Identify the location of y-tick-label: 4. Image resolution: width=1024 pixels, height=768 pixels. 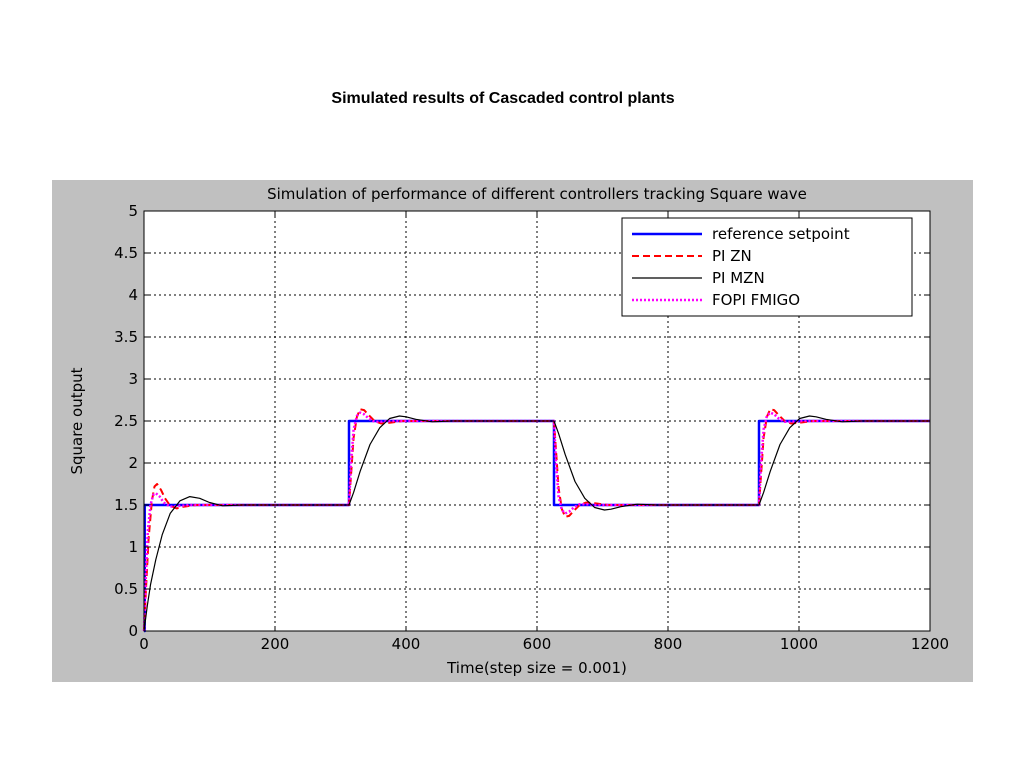
(133, 295).